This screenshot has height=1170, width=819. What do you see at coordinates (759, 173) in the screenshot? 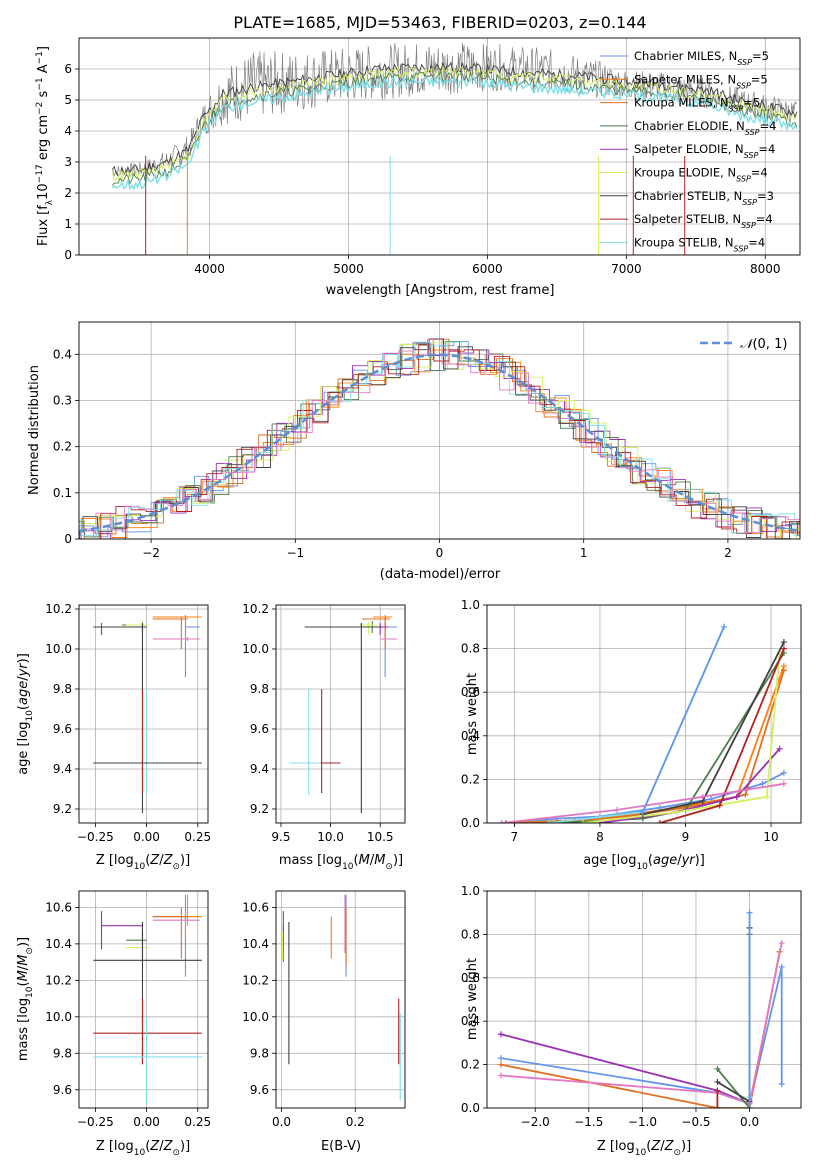
I see `legend-entry-kroupa_elodie-part: =4` at bounding box center [759, 173].